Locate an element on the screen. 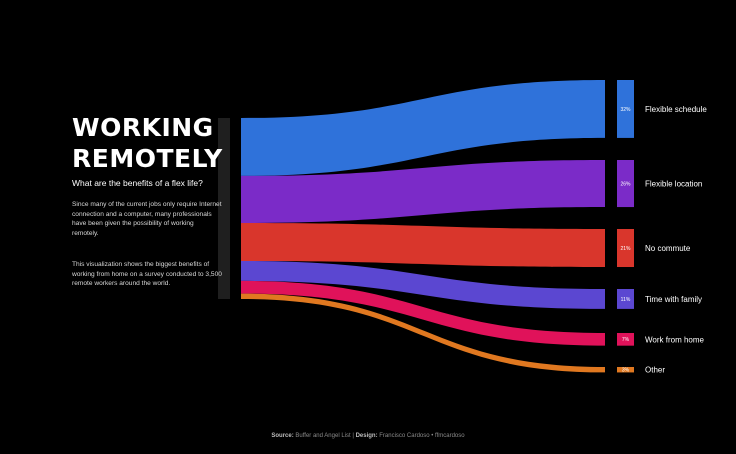 The image size is (736, 454). value-label-no-commute: 21% is located at coordinates (625, 249).